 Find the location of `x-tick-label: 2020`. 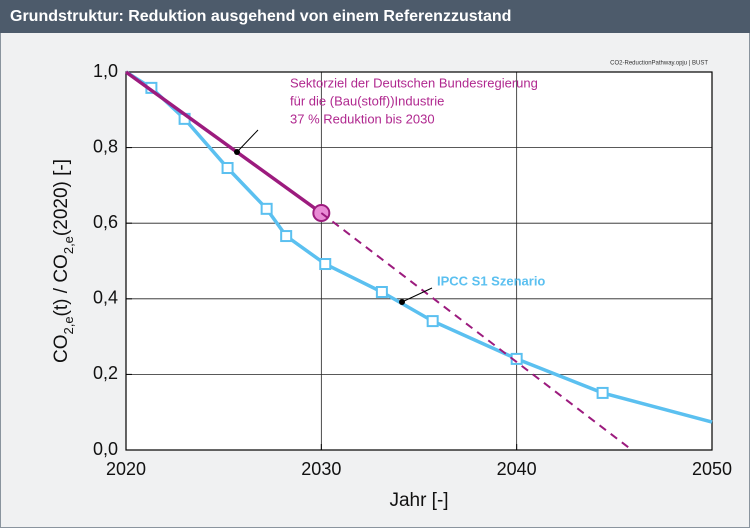

x-tick-label: 2020 is located at coordinates (126, 469).